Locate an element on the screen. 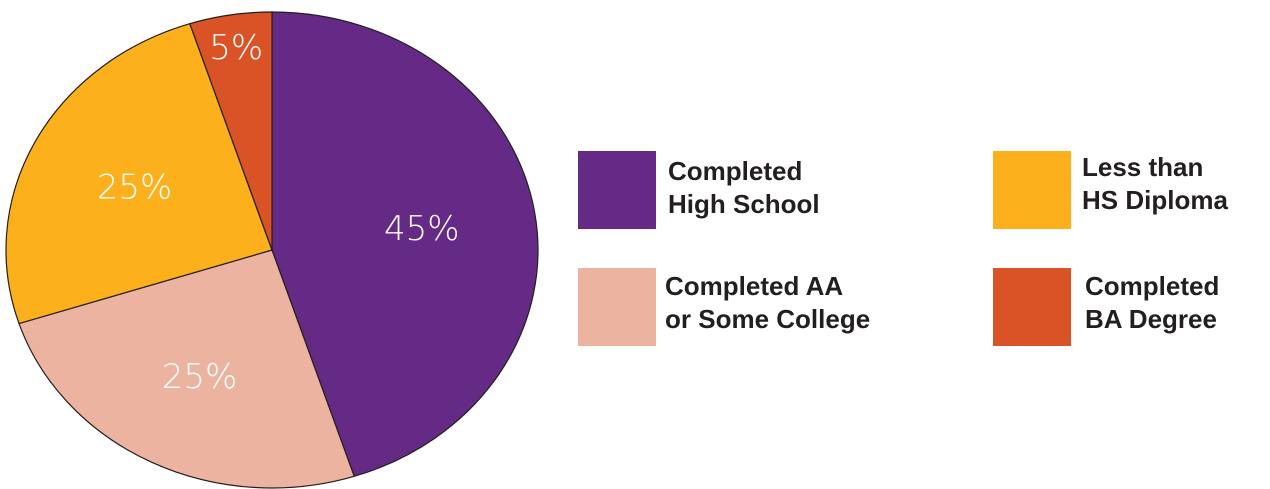  pie-slice-less-than-hs-diploma is located at coordinates (139, 173).